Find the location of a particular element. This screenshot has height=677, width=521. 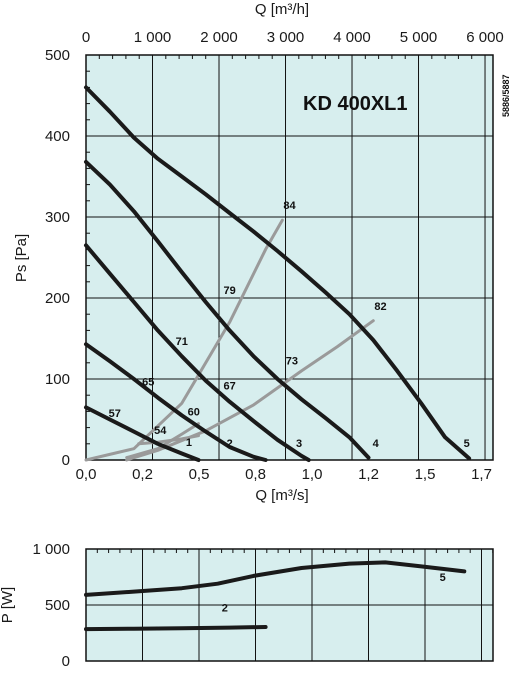

power-y-tick-label: 1 000 is located at coordinates (51, 549).